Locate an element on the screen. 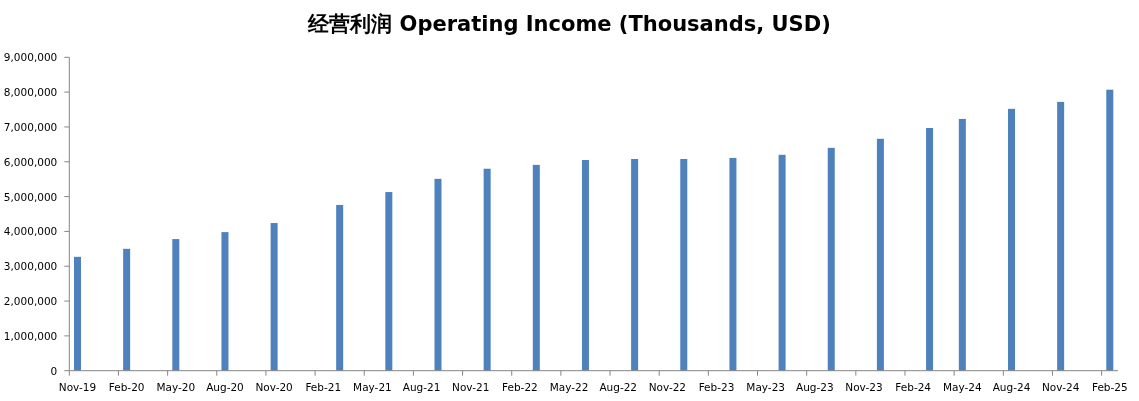 This screenshot has height=401, width=1139. y-tick-label: 2,000,000 is located at coordinates (30, 301).